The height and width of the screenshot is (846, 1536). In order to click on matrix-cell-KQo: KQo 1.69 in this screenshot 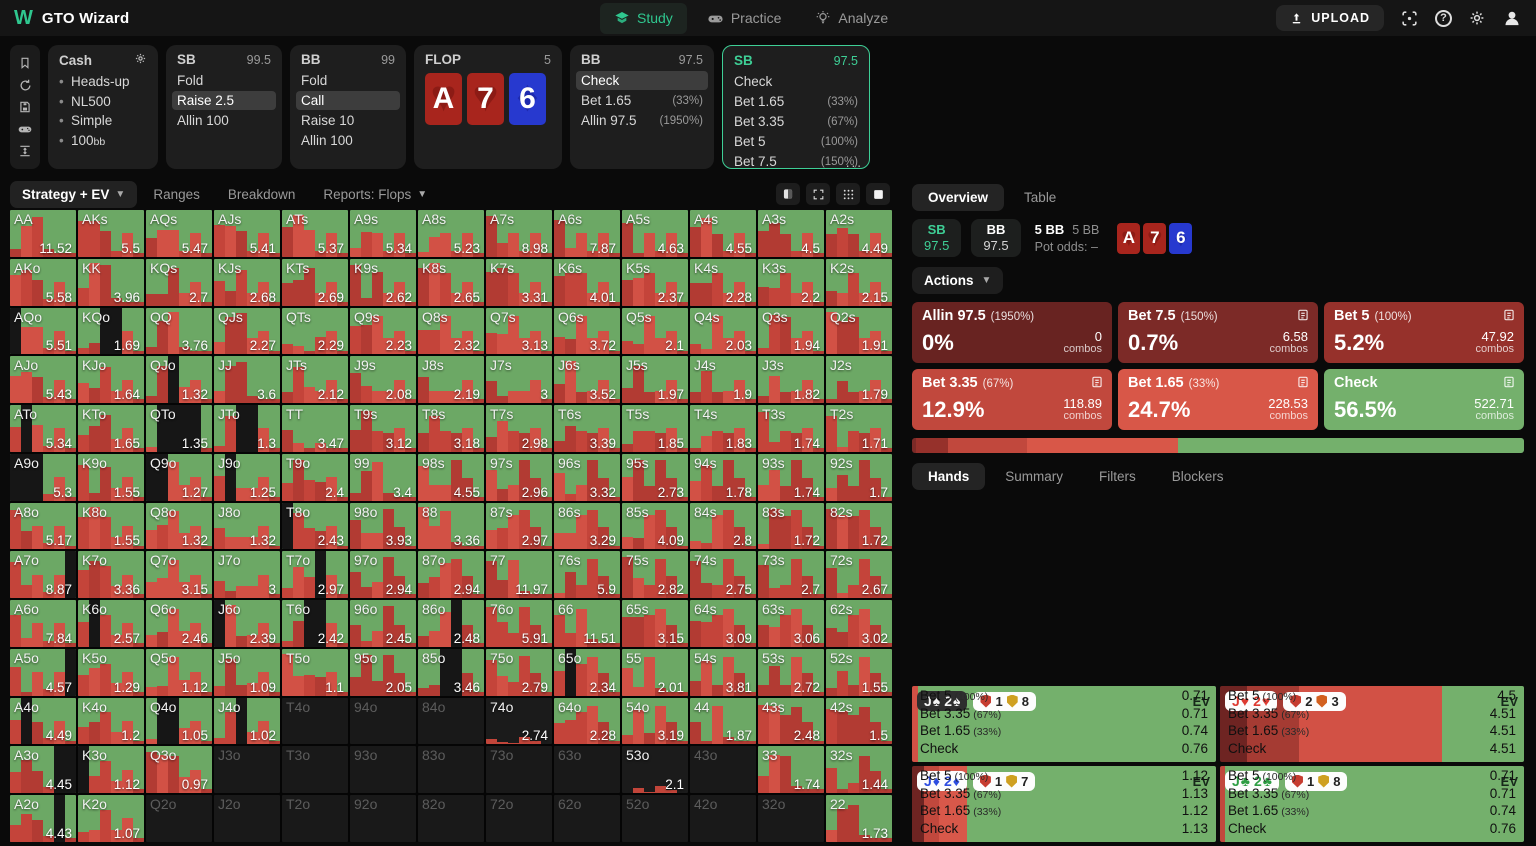, I will do `click(111, 331)`.